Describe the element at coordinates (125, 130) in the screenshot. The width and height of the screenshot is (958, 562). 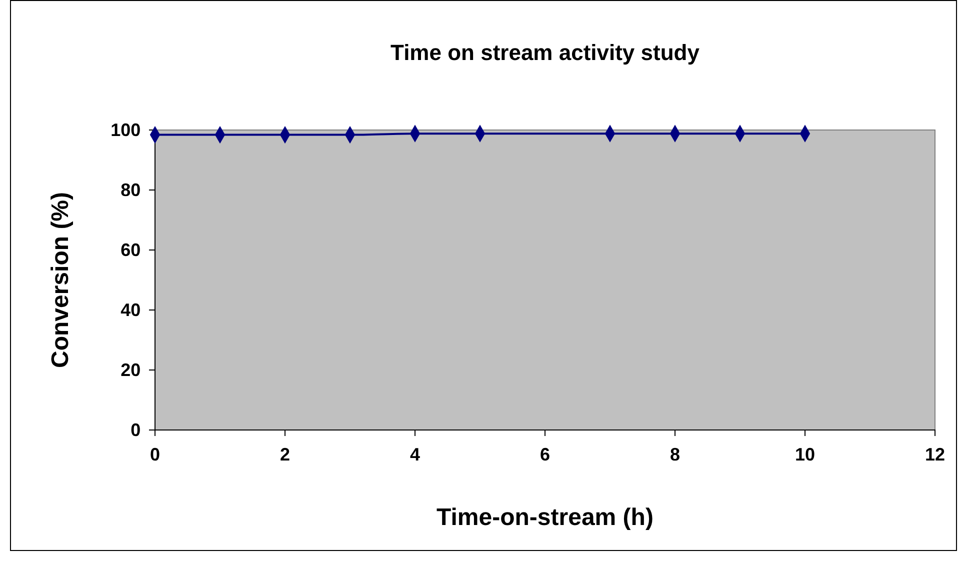
I see `y-tick-label: 100` at that location.